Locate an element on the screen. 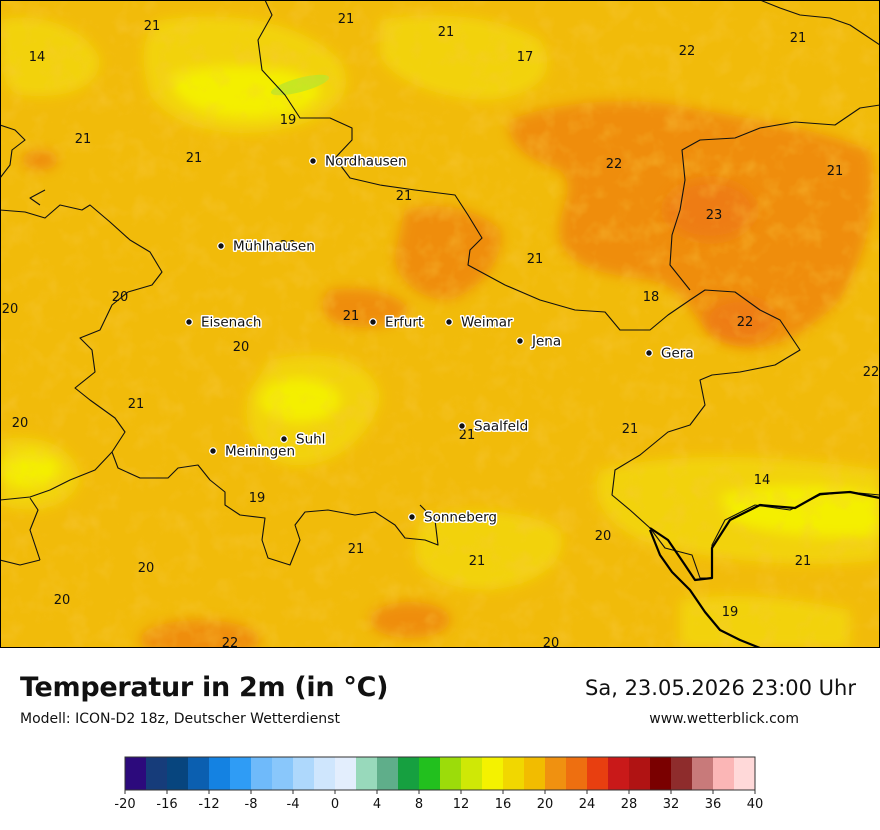 The height and width of the screenshot is (830, 880). legend-label: 12 is located at coordinates (461, 804).